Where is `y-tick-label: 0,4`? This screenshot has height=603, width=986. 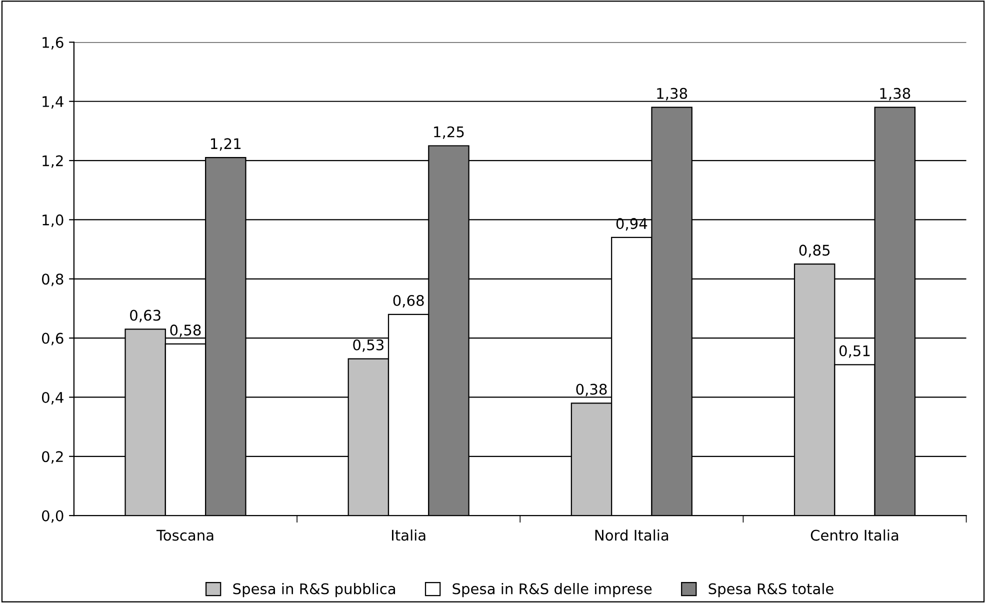
y-tick-label: 0,4 is located at coordinates (53, 398).